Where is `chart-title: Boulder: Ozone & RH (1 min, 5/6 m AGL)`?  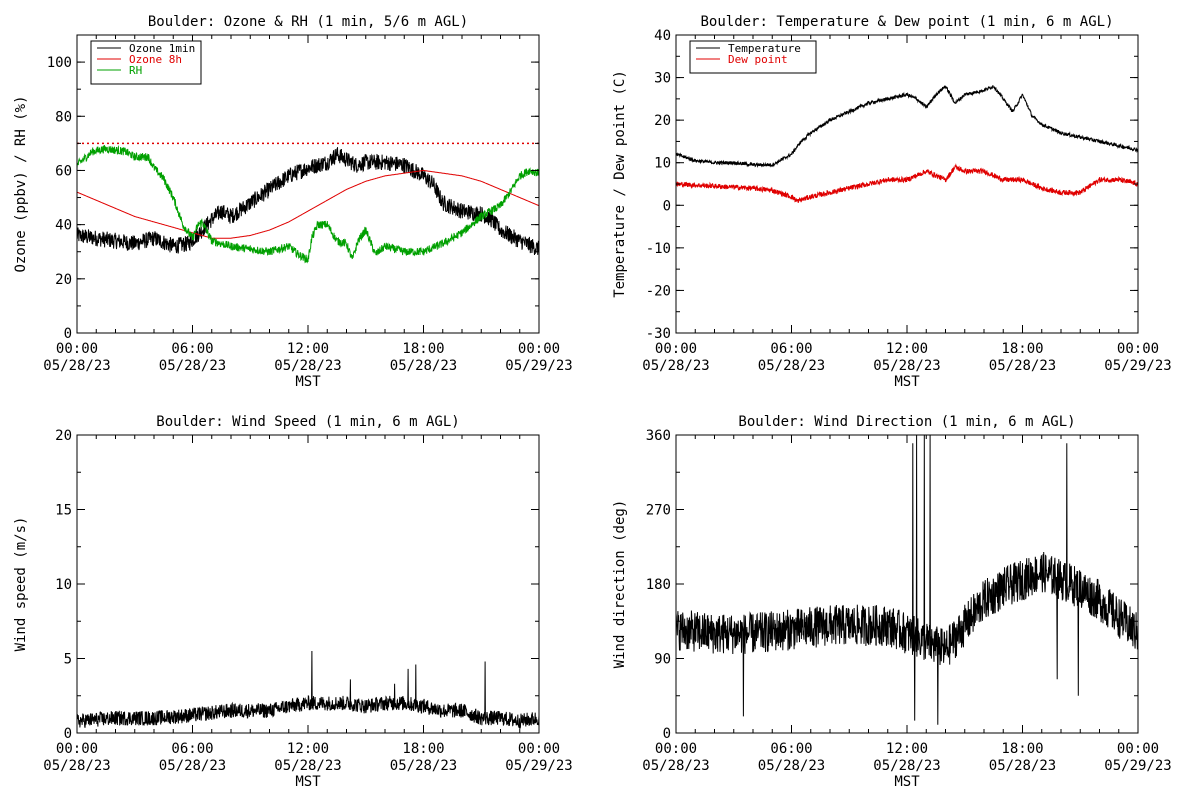
chart-title: Boulder: Ozone & RH (1 min, 5/6 m AGL) is located at coordinates (308, 22).